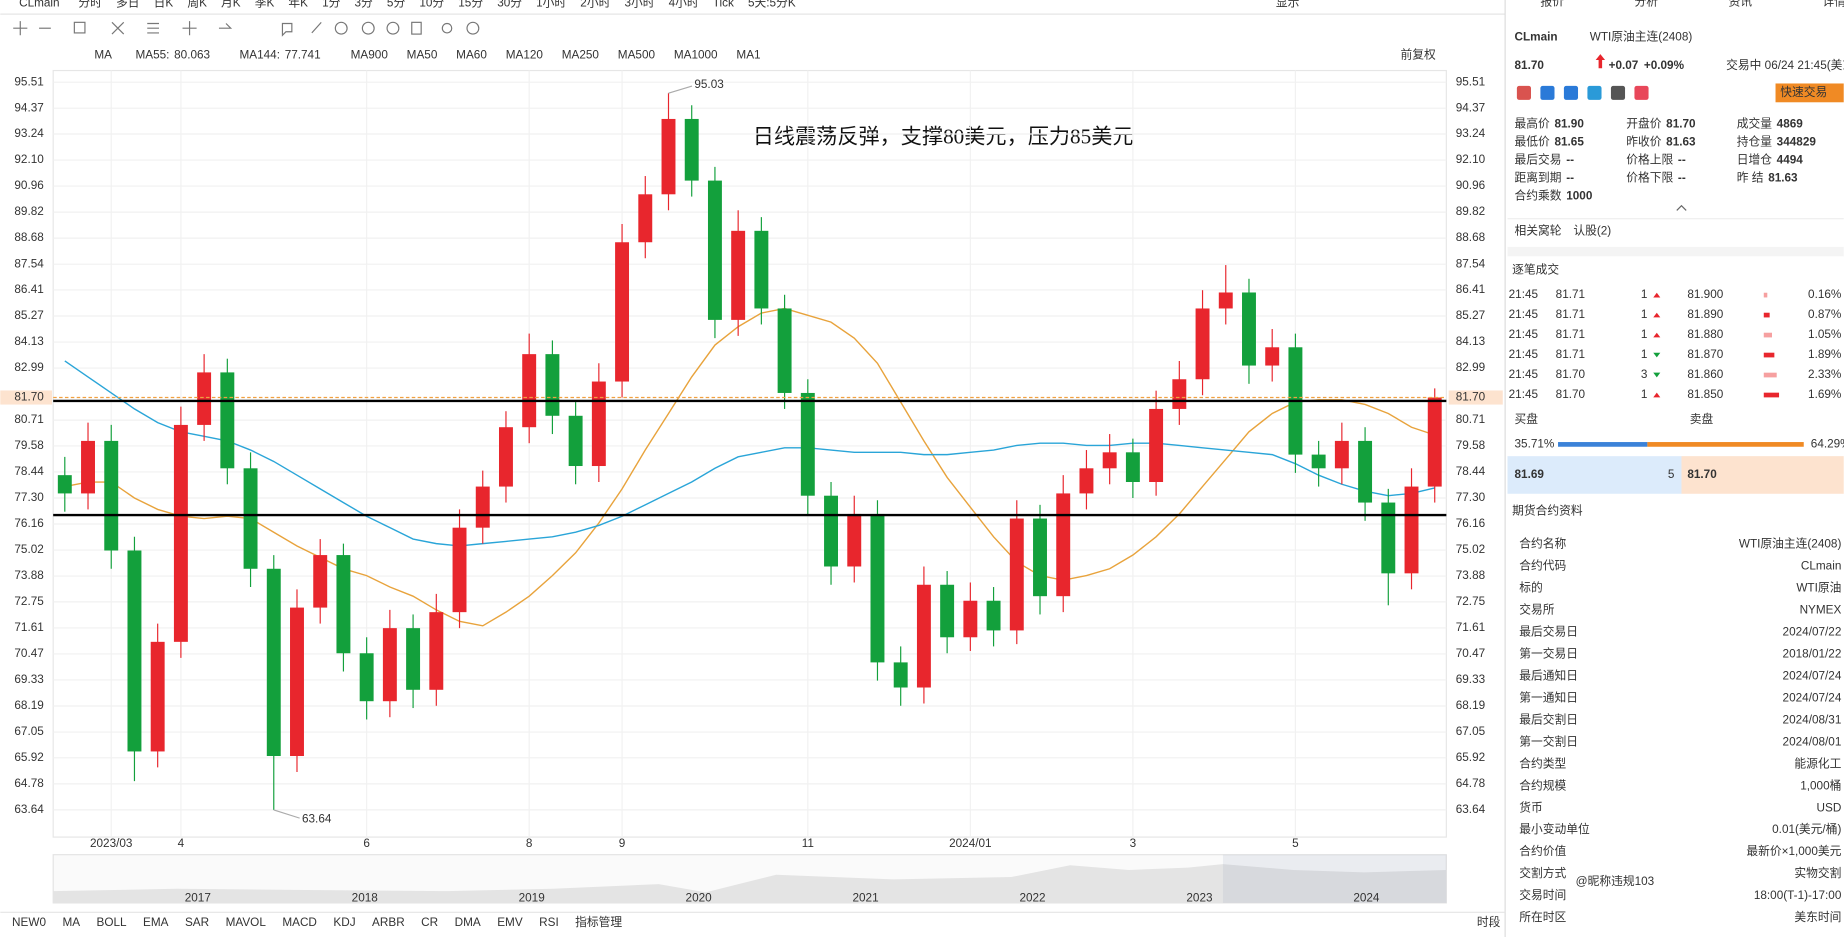  What do you see at coordinates (231, 5) in the screenshot?
I see `period-tab: 月K` at bounding box center [231, 5].